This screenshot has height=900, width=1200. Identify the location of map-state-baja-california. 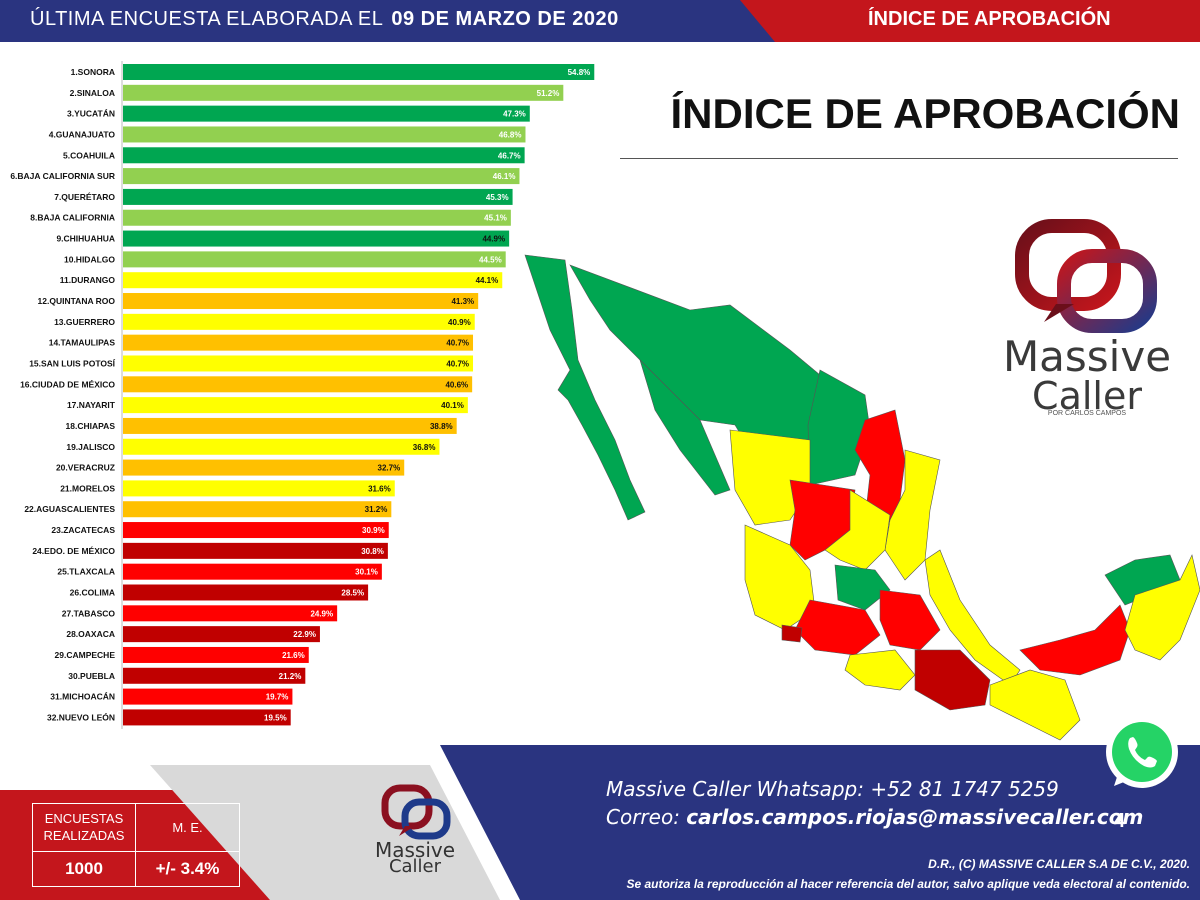
(585, 387).